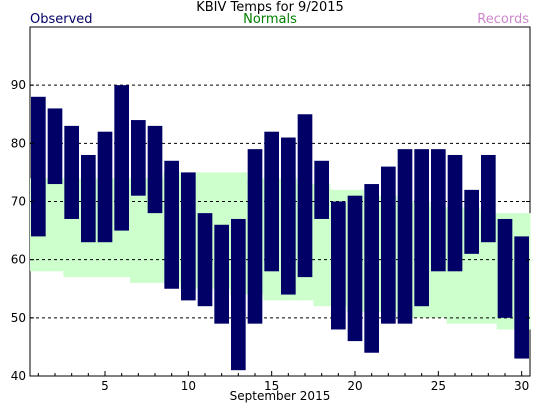 The image size is (540, 406). I want to click on y-tick-label-40: 40, so click(18, 376).